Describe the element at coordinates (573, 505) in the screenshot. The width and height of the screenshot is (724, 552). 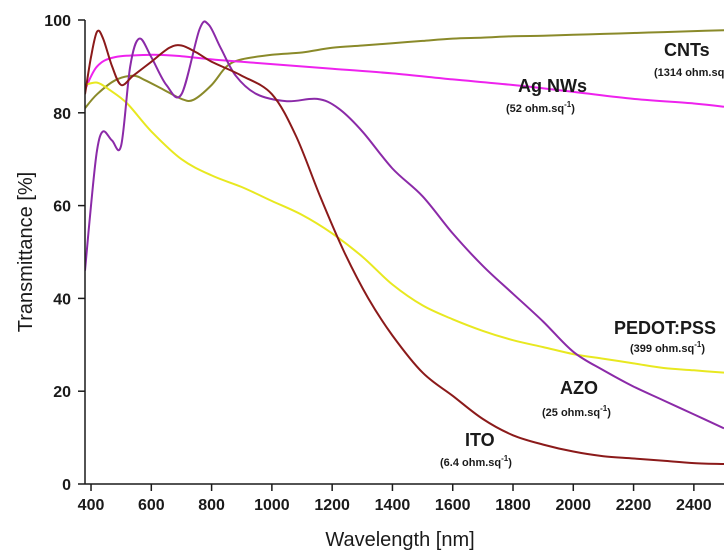
I see `x-tick-label: 2000` at that location.